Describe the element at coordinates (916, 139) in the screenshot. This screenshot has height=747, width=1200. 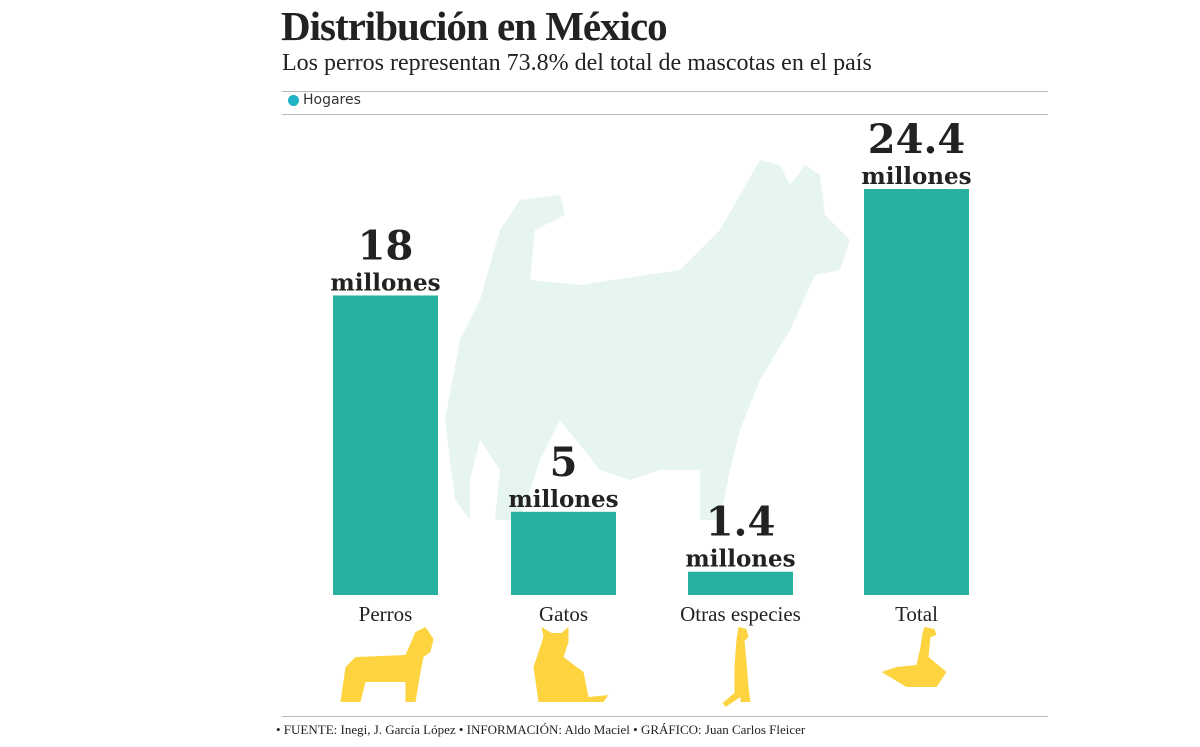
I see `data-label-value: 24.4` at that location.